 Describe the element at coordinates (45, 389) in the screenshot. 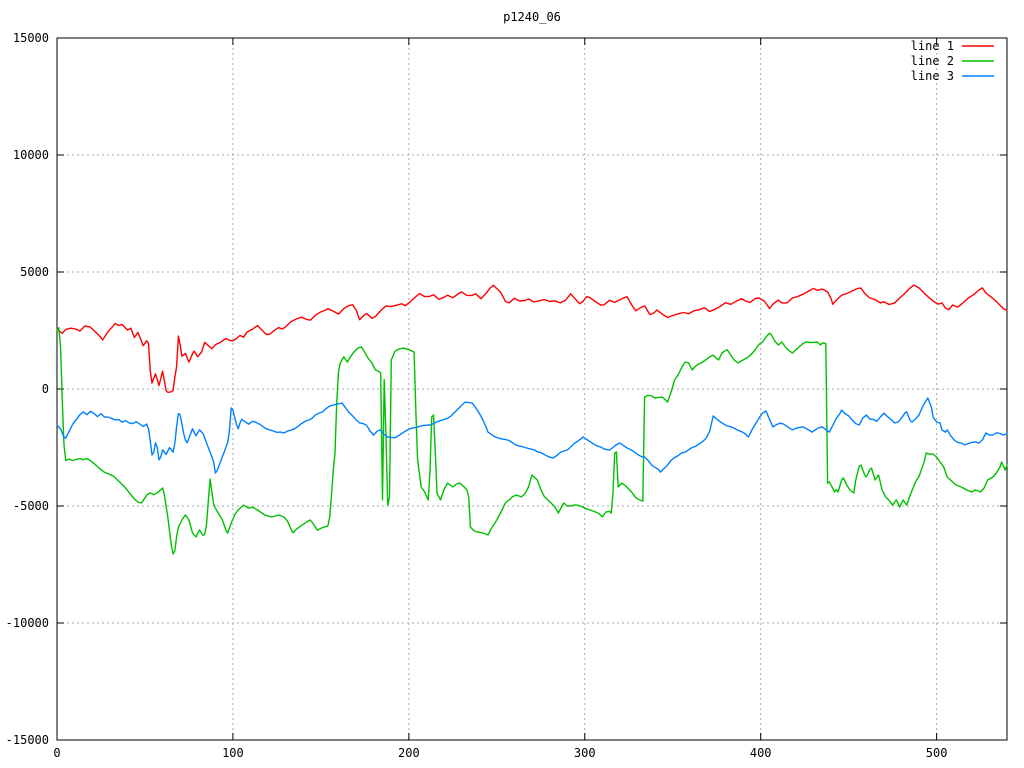

I see `y-axis-tick-label: 0` at that location.